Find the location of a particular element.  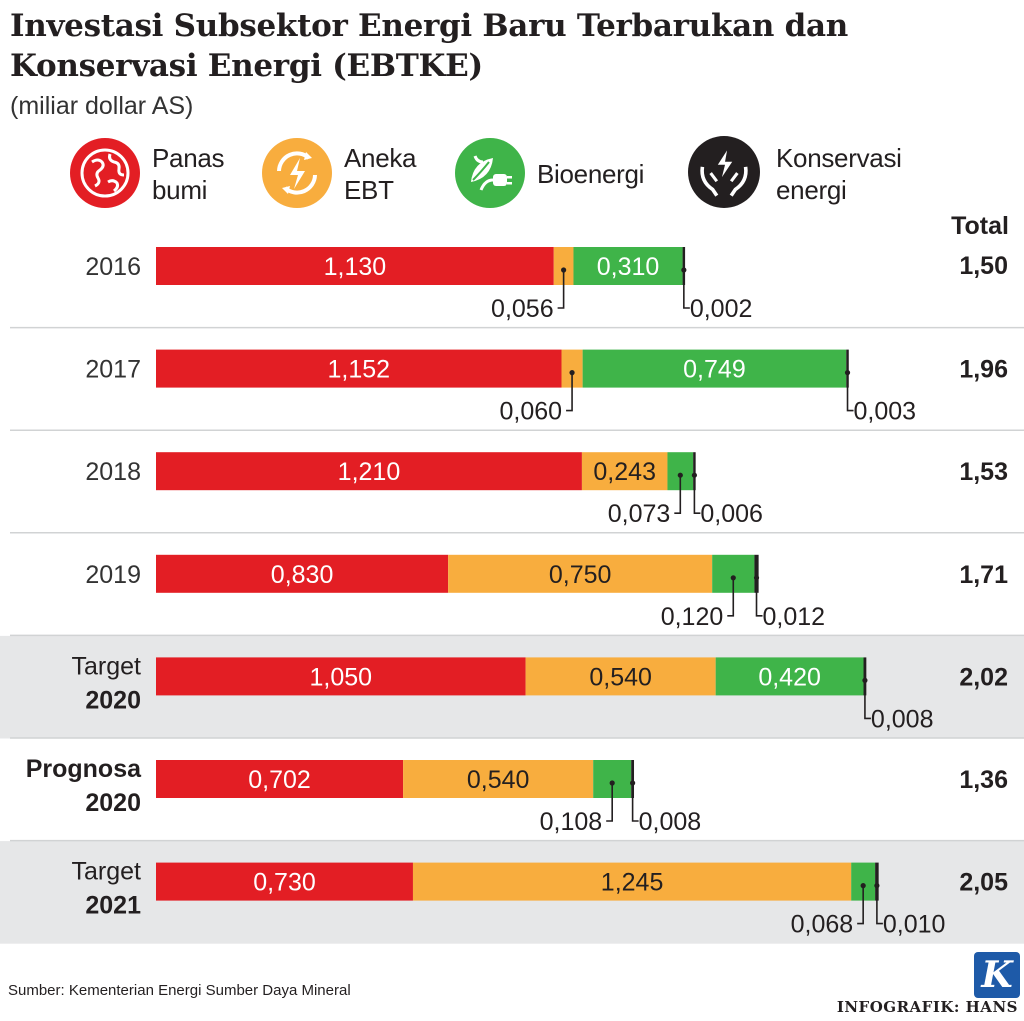

callout-value-label: 0,002 is located at coordinates (721, 309).